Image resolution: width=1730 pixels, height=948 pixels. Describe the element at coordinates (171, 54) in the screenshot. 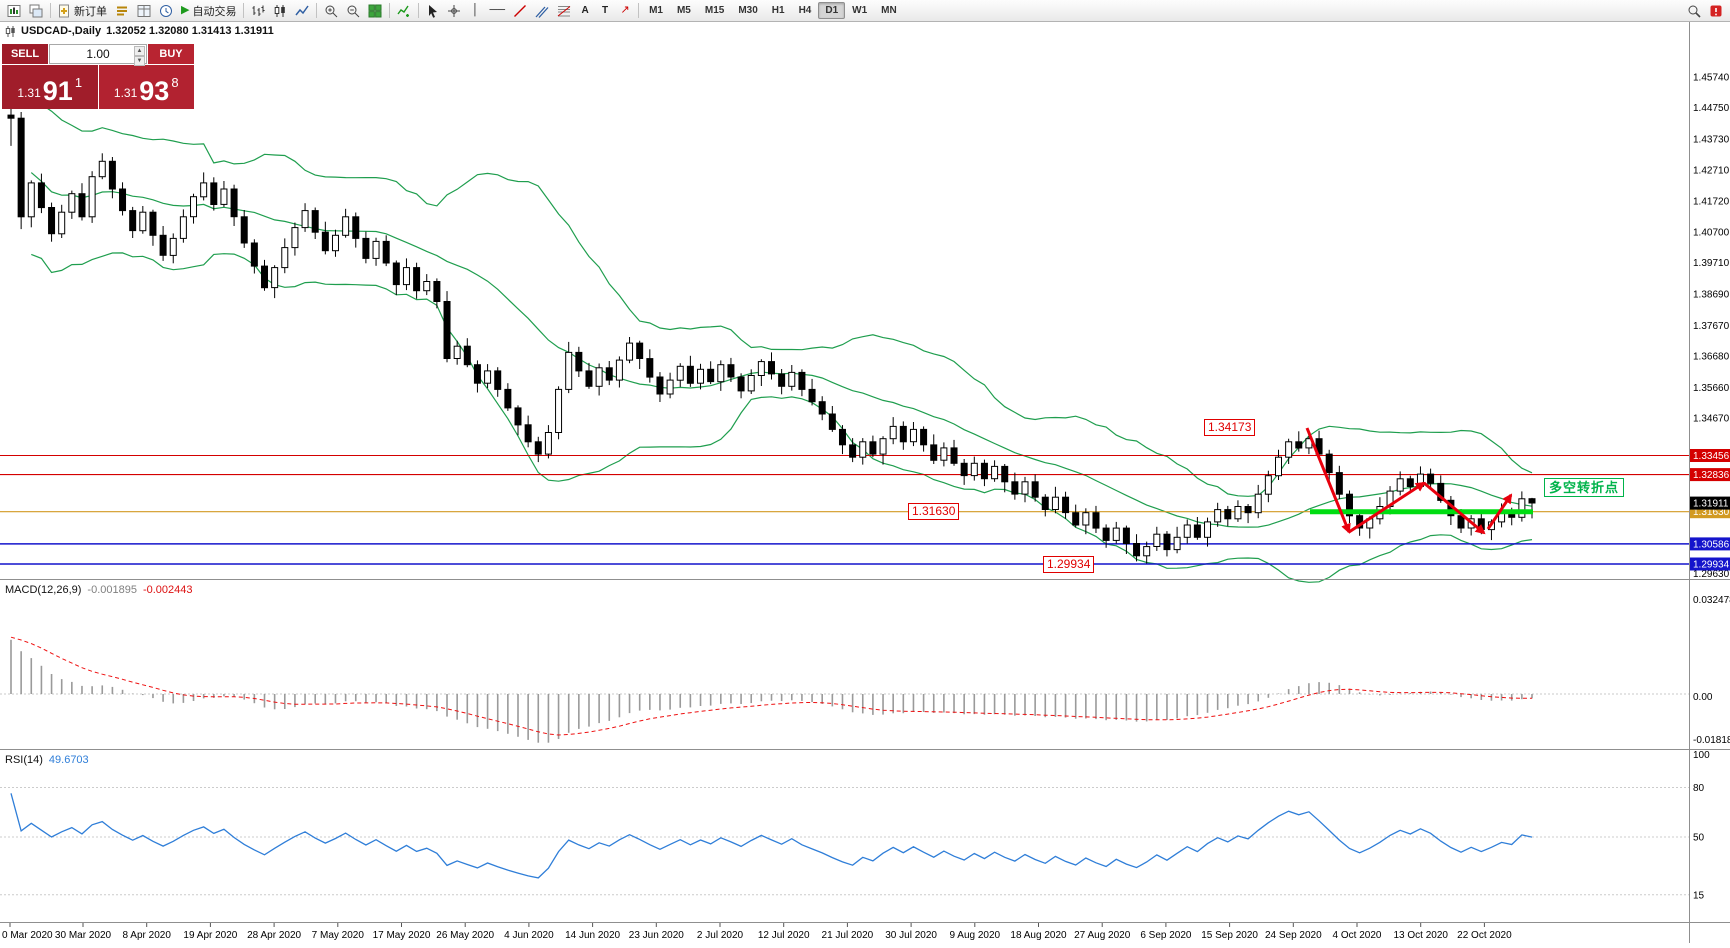

I see `buy-button: BUY` at that location.